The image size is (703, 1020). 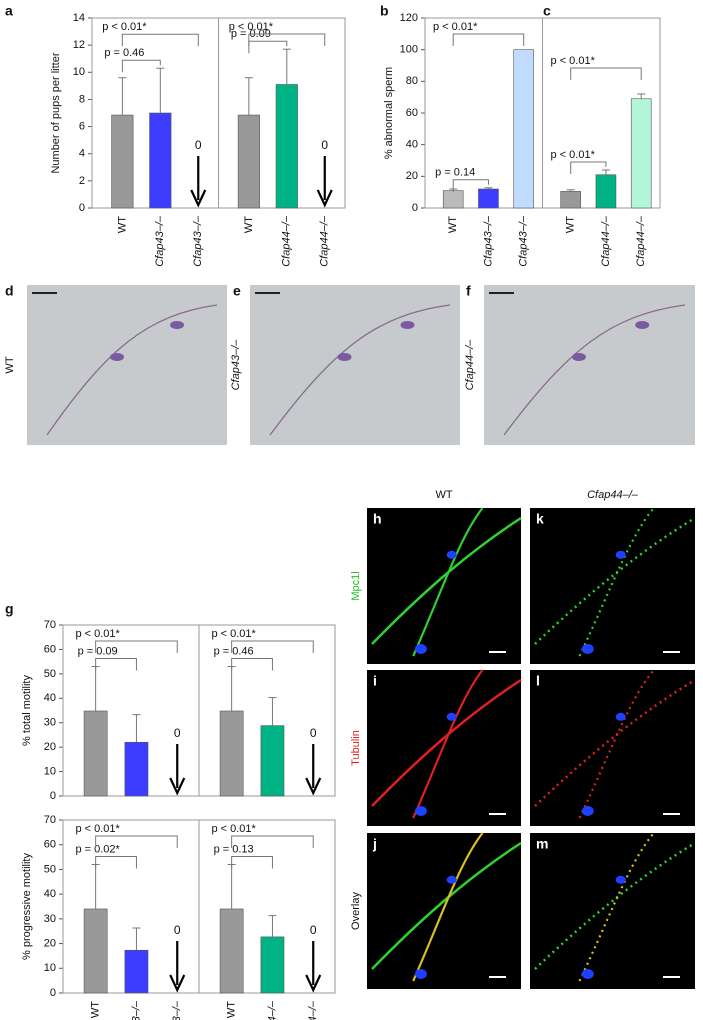 What do you see at coordinates (356, 911) in the screenshot?
I see `row-label: Overlay` at bounding box center [356, 911].